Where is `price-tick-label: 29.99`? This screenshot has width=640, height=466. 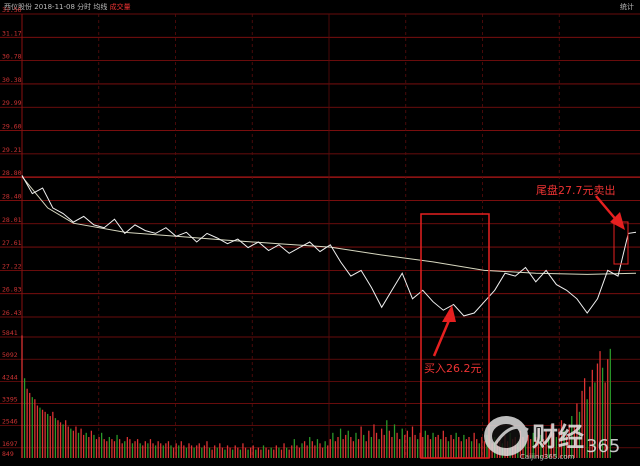
price-tick-label: 29.99 is located at coordinates (12, 103).